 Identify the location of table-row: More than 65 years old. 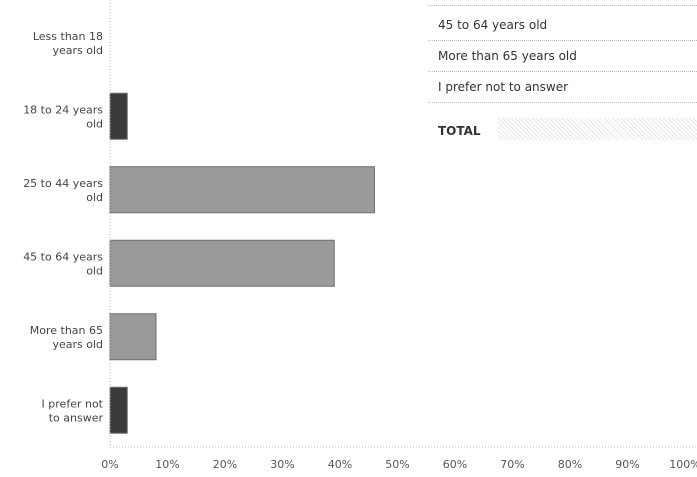
(562, 56).